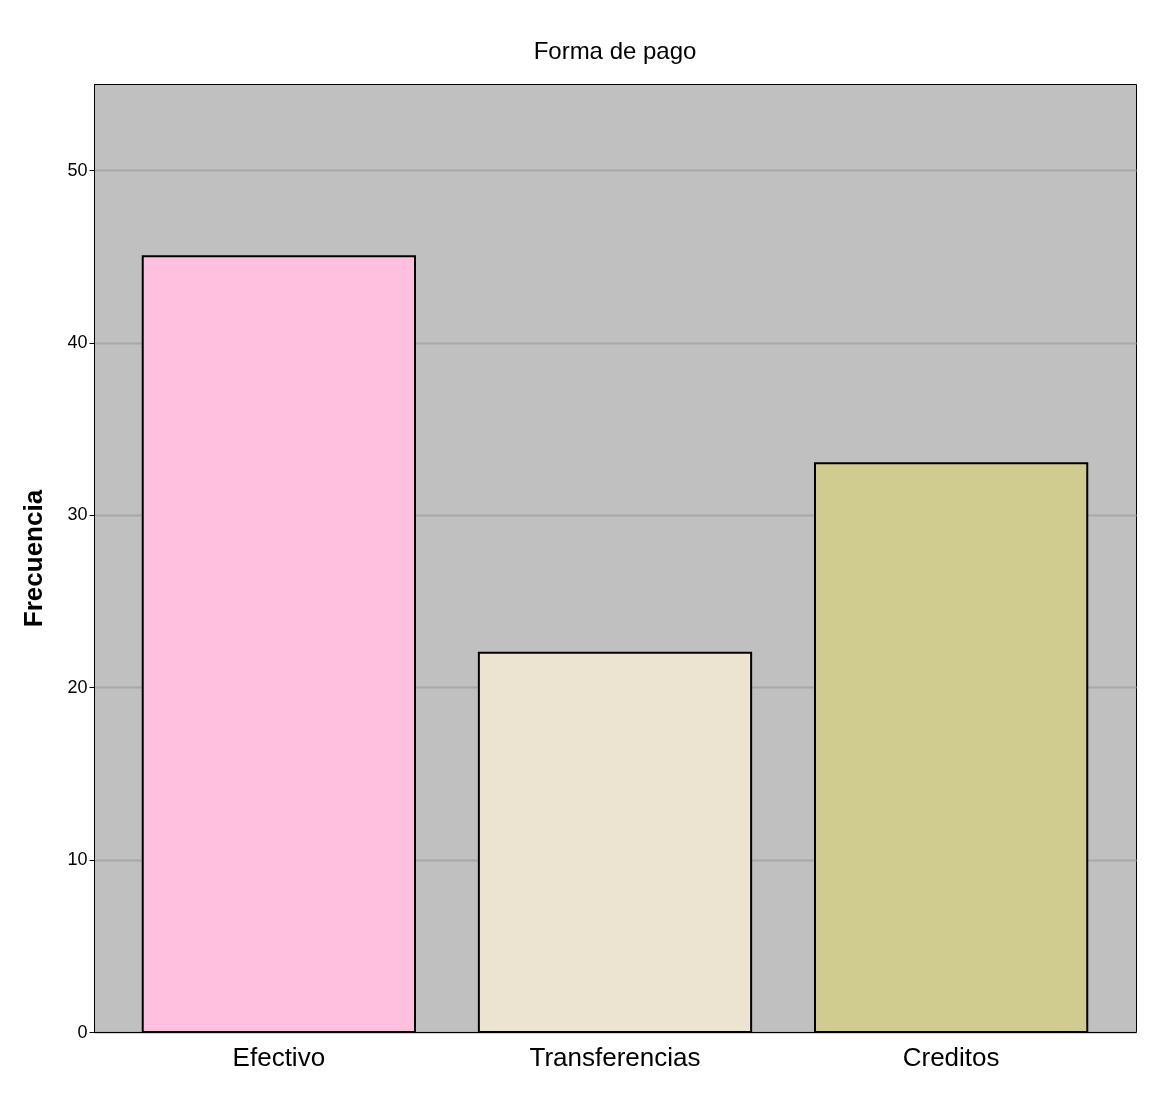  What do you see at coordinates (77, 514) in the screenshot?
I see `y-tick-label: 30` at bounding box center [77, 514].